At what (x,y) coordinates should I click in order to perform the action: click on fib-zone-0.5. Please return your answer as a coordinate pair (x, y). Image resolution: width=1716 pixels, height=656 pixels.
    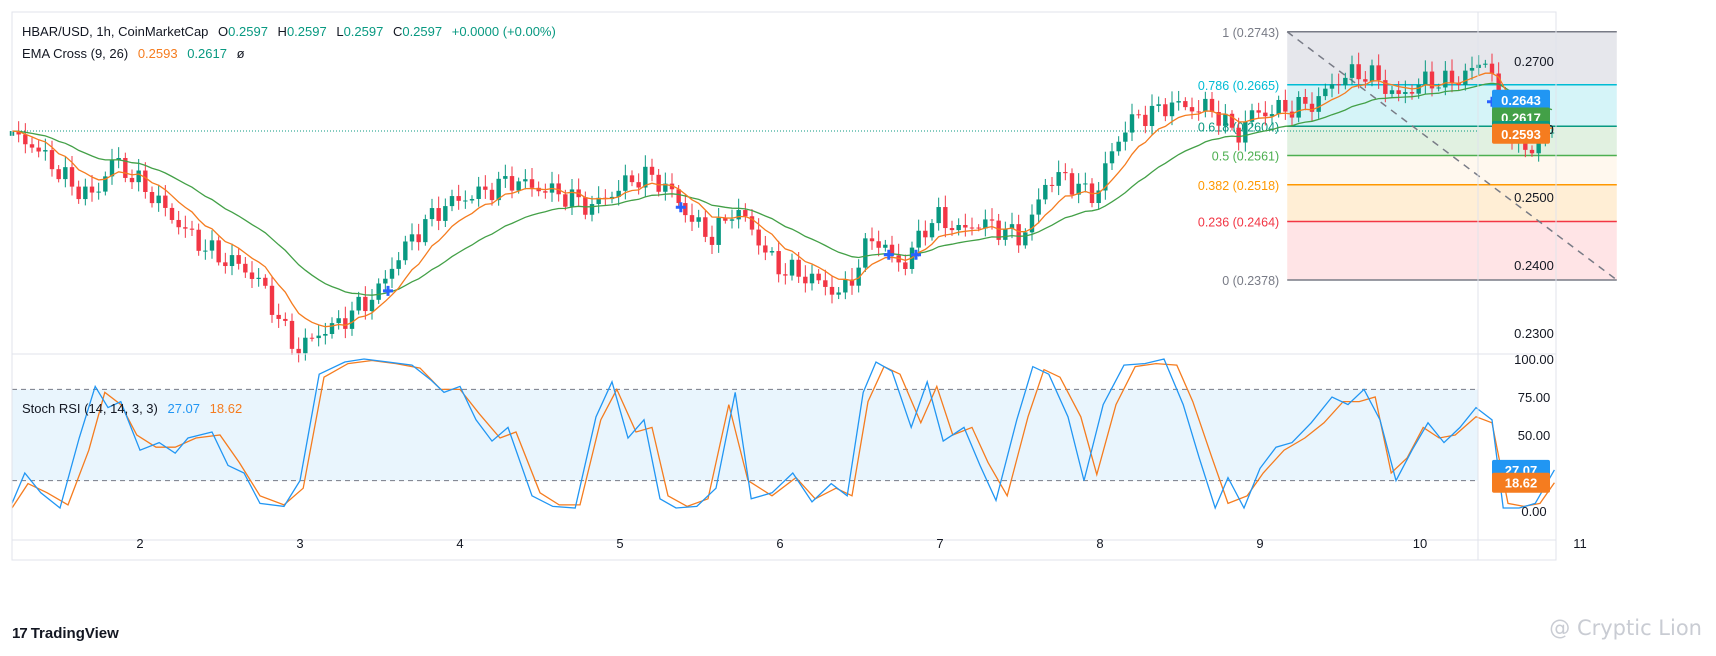
    Looking at the image, I should click on (1452, 170).